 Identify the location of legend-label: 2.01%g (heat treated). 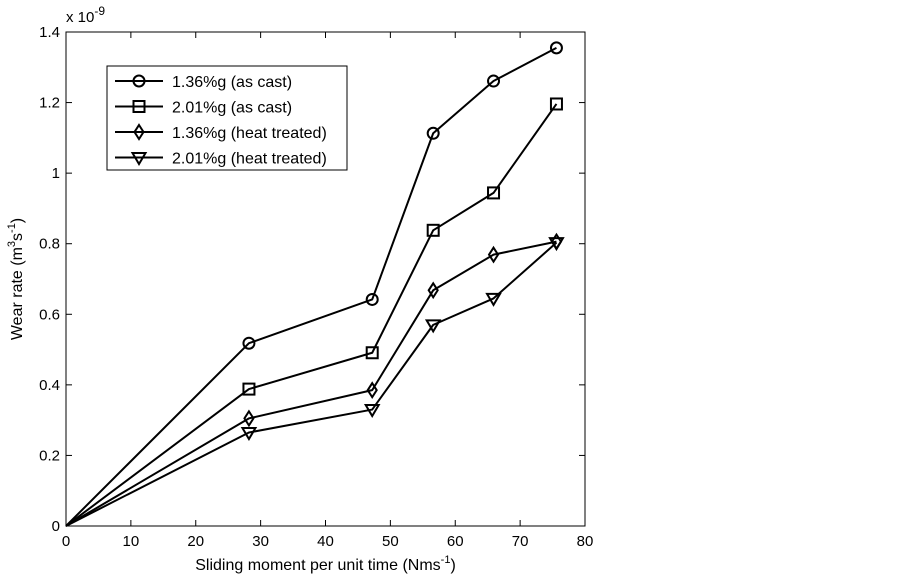
(249, 159).